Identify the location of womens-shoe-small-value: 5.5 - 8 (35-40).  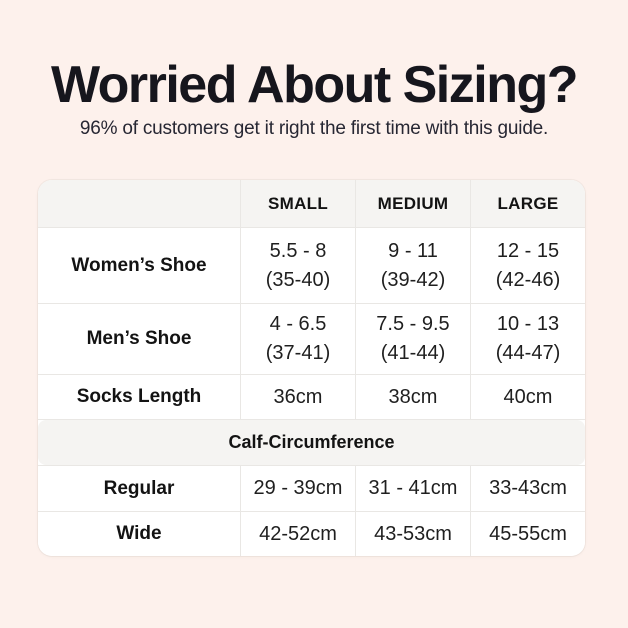
(297, 265).